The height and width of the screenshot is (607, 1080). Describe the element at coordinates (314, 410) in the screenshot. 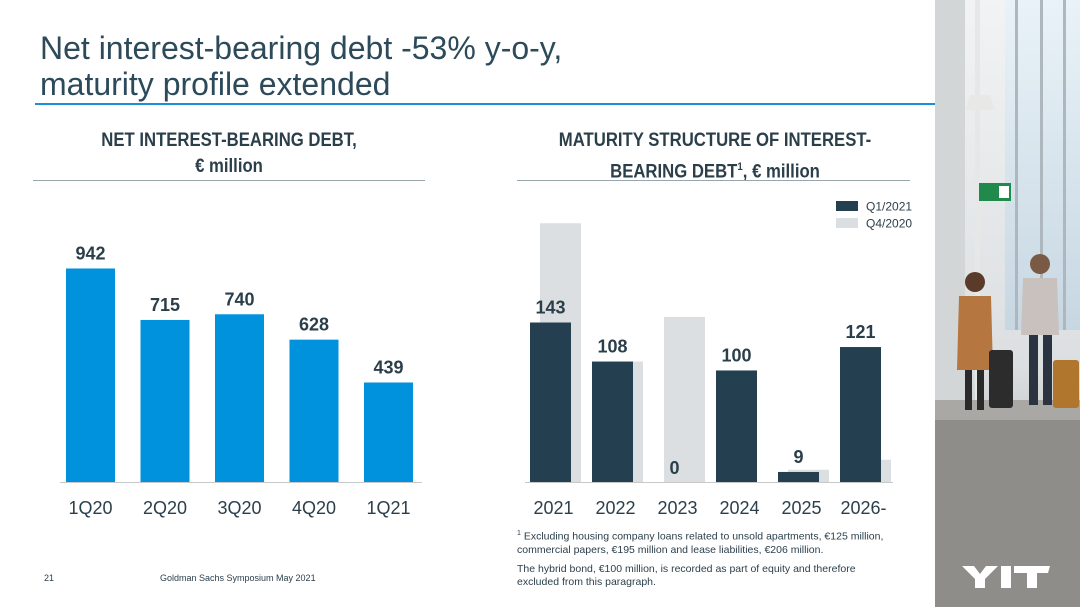

I see `bar-4Q20` at that location.